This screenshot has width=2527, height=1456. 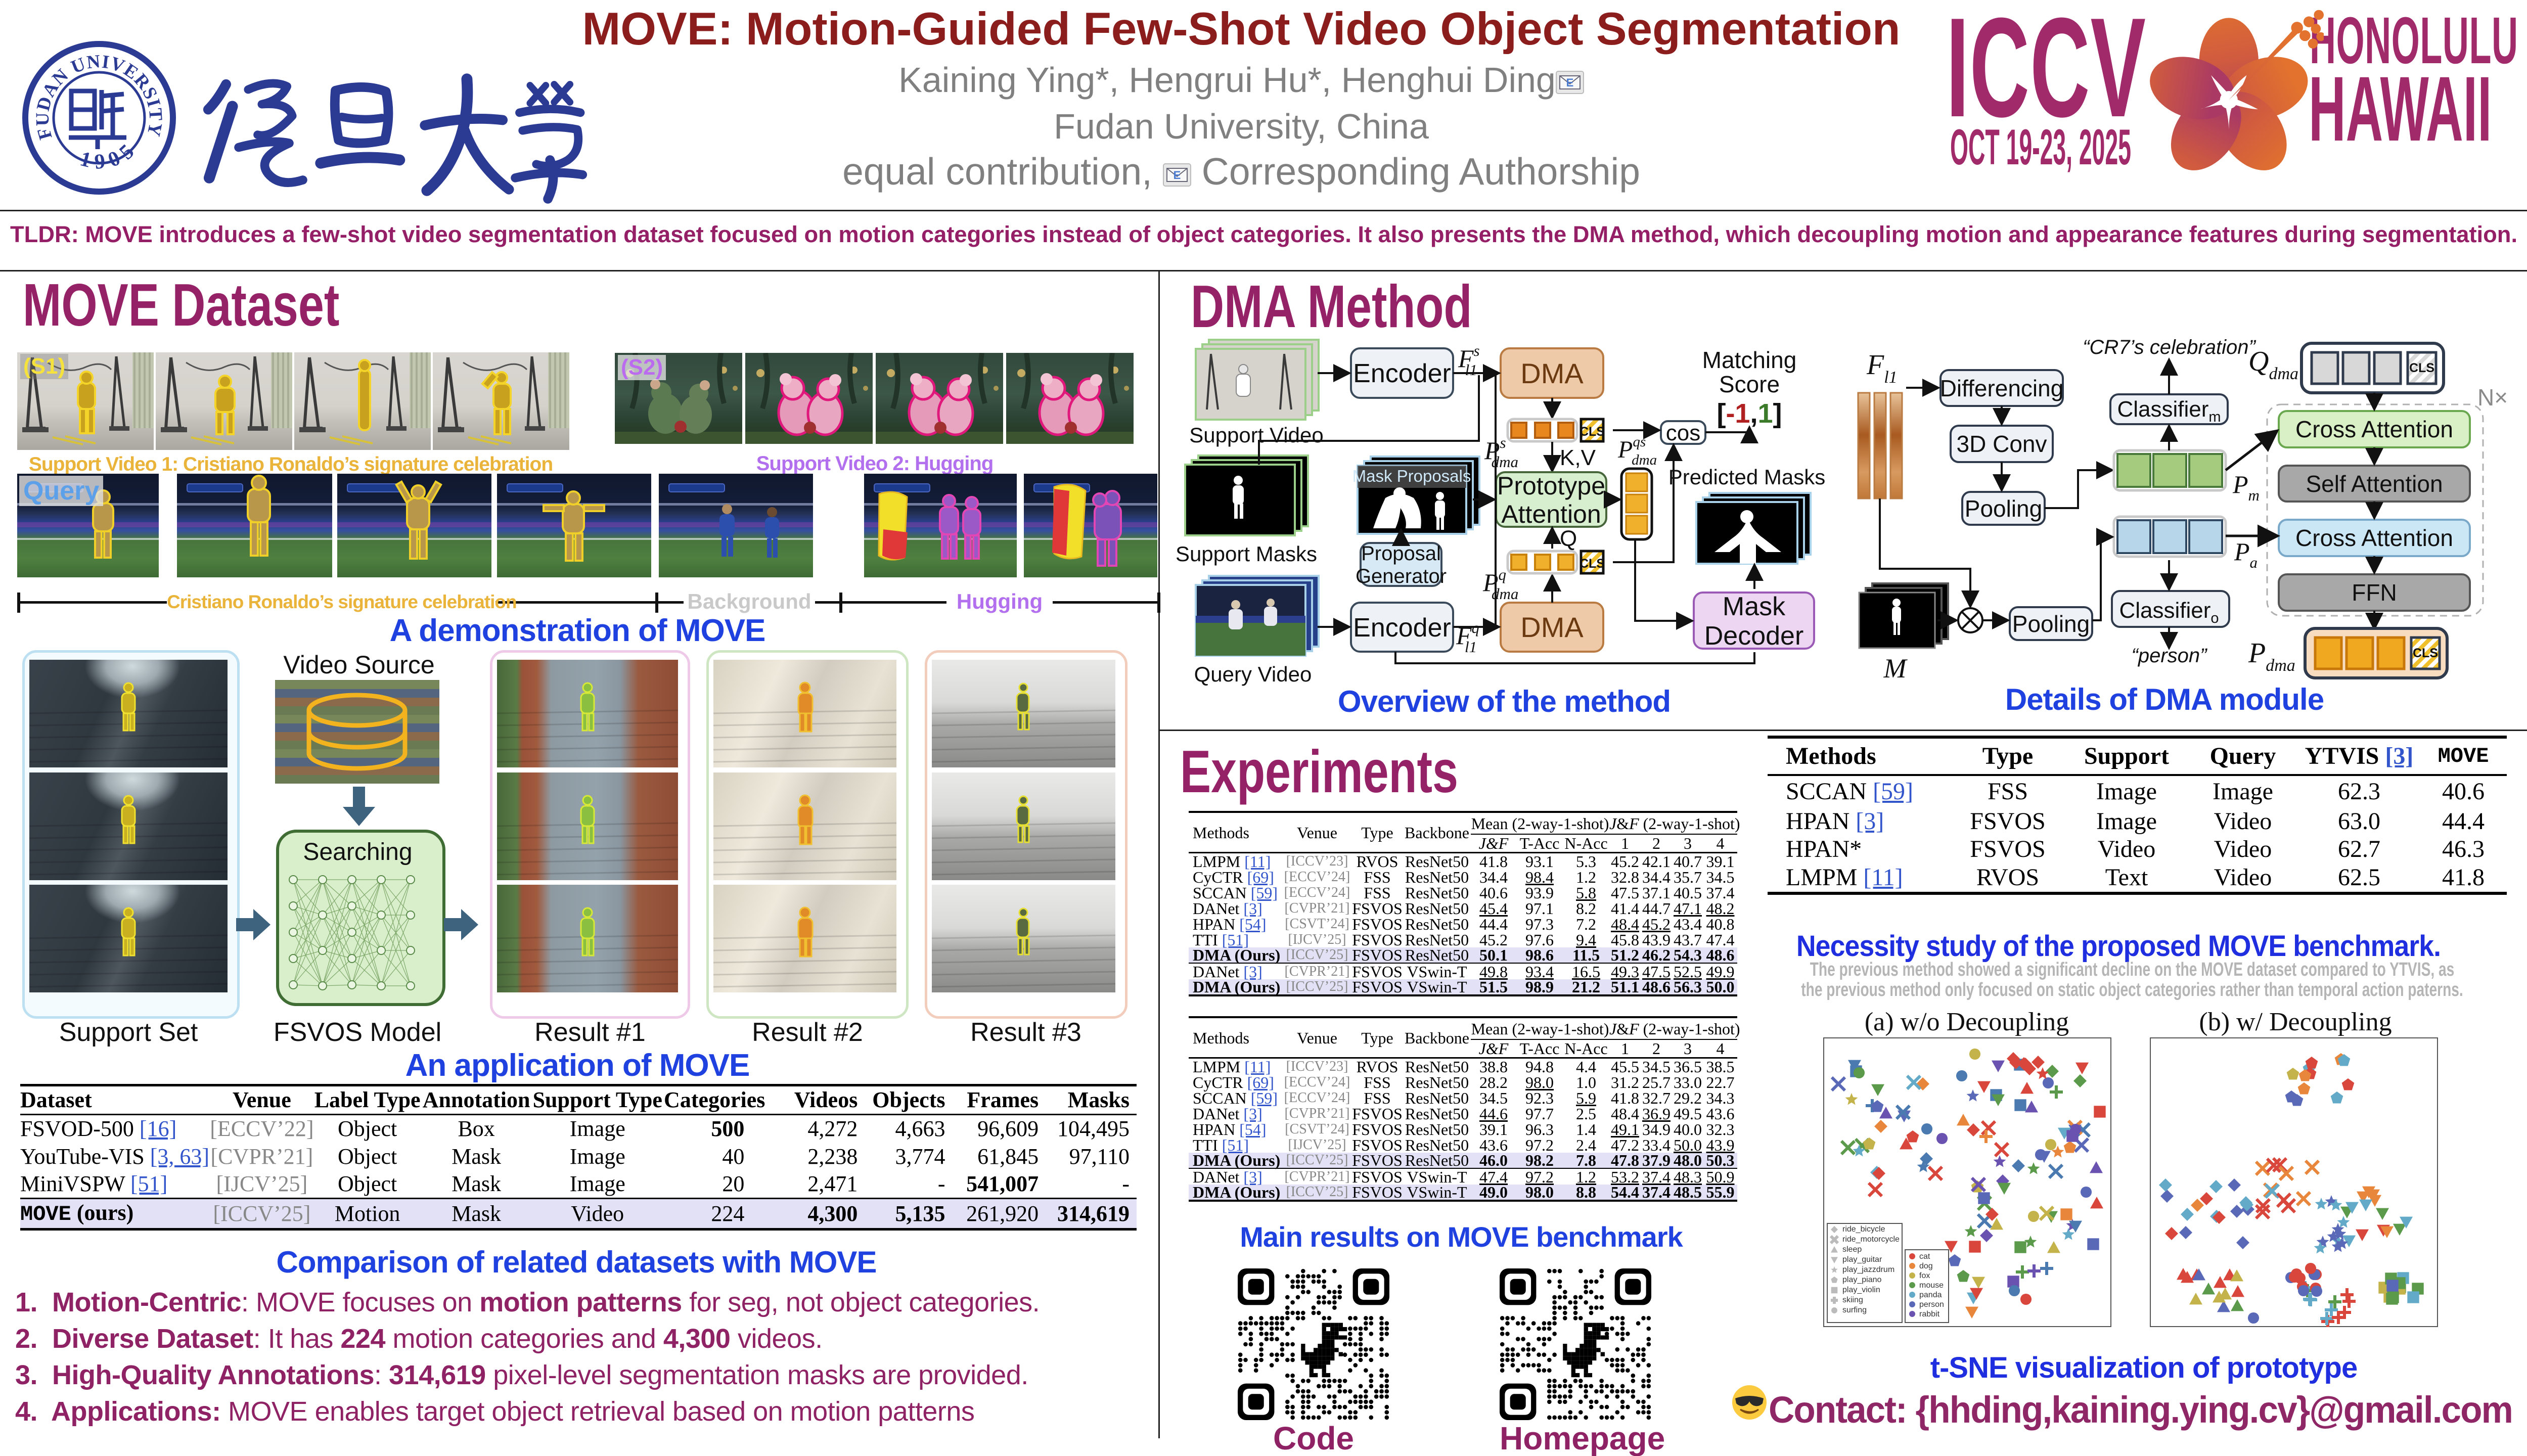 I want to click on svg-text: Mask, so click(x=1754, y=606).